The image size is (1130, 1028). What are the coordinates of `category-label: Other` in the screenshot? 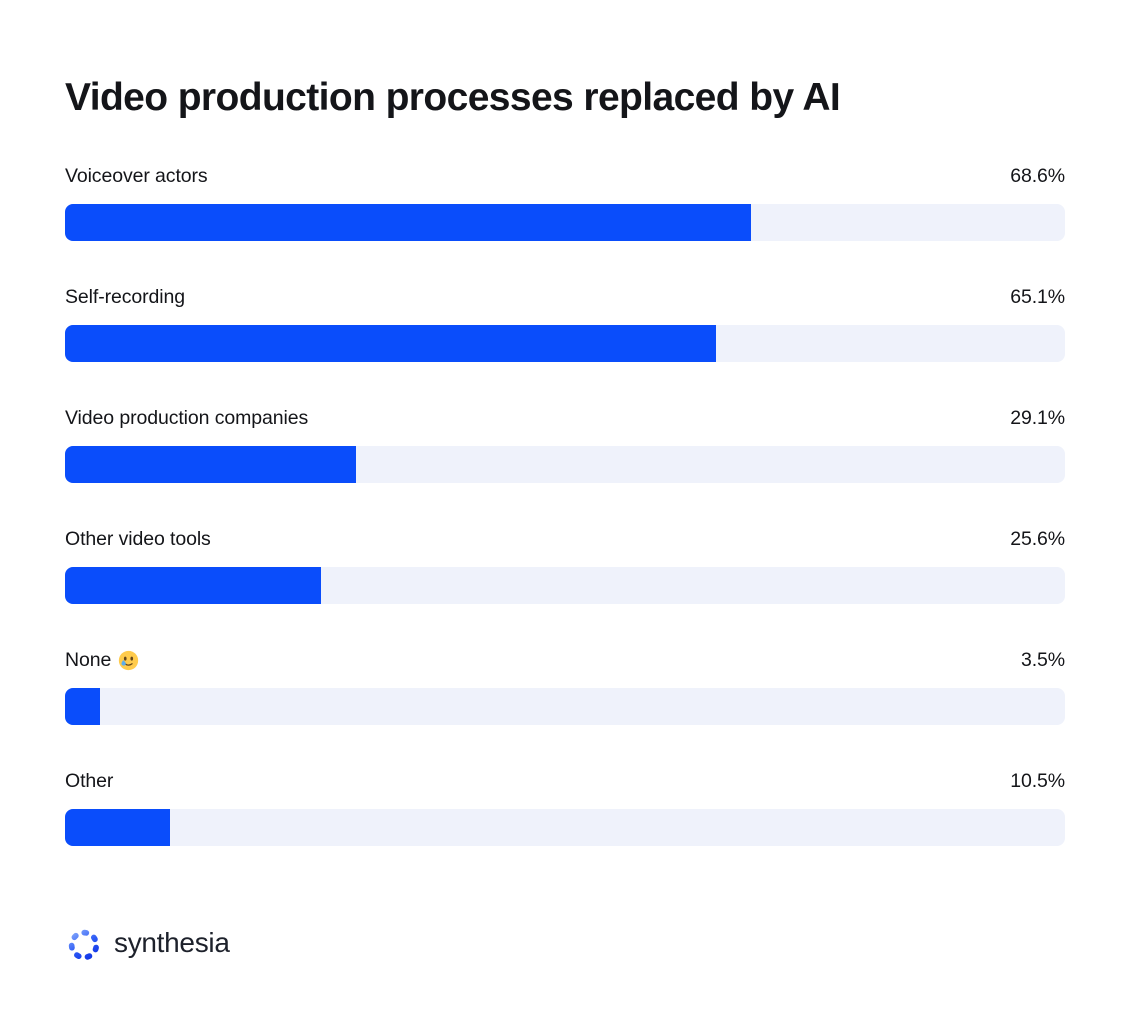 It's located at (89, 781).